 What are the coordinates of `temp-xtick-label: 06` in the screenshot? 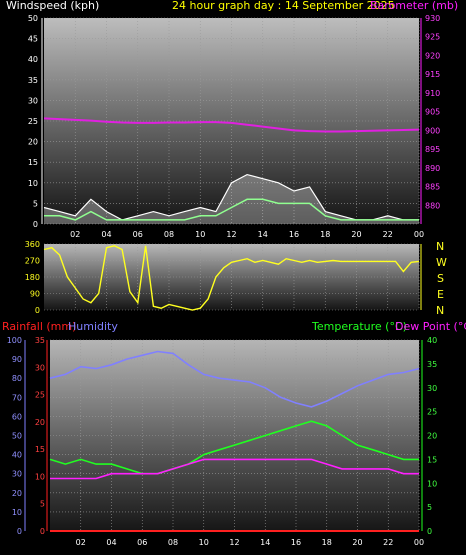 It's located at (142, 542).